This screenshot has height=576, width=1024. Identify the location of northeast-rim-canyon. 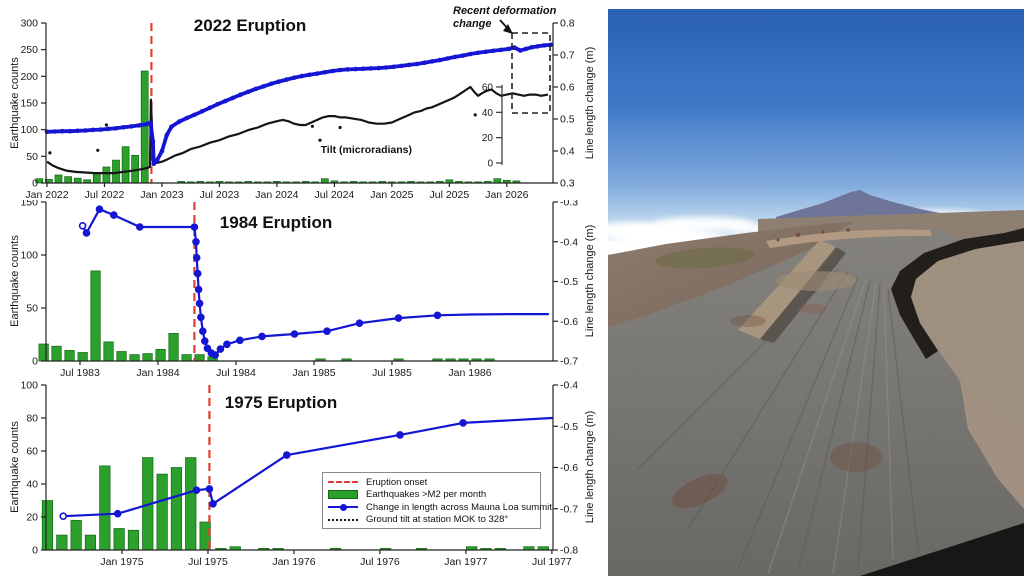
(957, 293).